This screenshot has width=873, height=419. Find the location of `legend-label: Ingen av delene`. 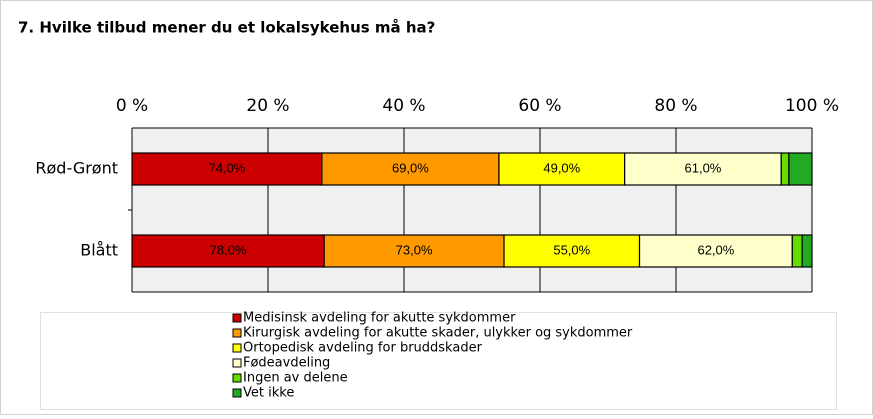

legend-label: Ingen av delene is located at coordinates (295, 378).